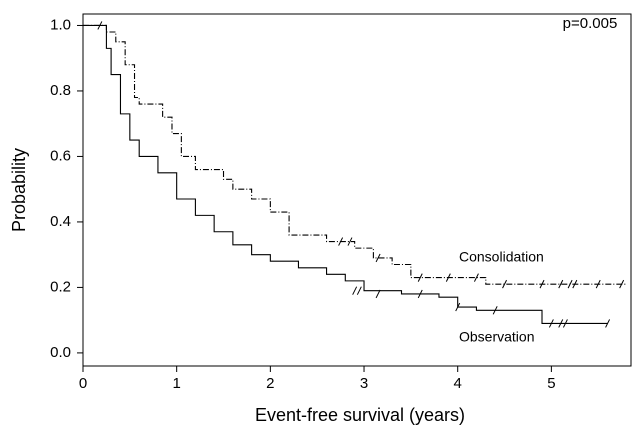 This screenshot has width=637, height=429. What do you see at coordinates (177, 383) in the screenshot?
I see `x-tick-label: 1` at bounding box center [177, 383].